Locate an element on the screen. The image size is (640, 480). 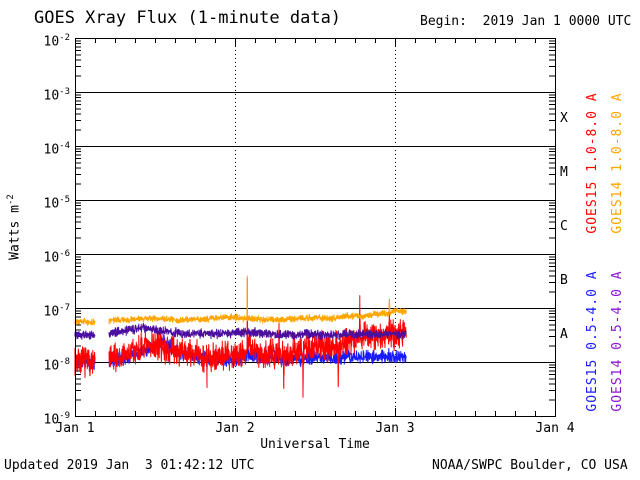
x-tick-jan2: Jan 2 is located at coordinates (235, 428).